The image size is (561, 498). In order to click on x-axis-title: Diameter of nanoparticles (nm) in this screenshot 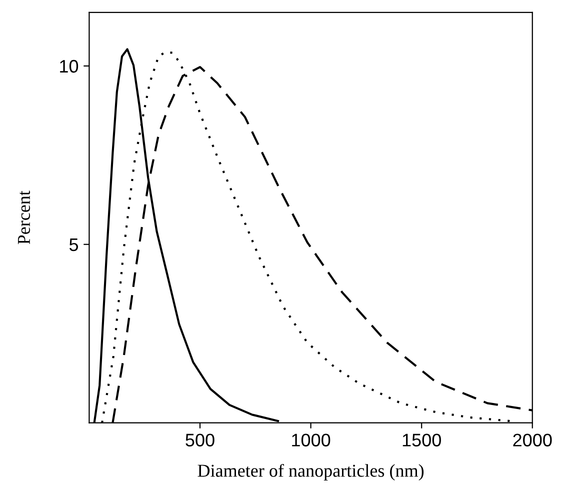, I will do `click(311, 472)`.